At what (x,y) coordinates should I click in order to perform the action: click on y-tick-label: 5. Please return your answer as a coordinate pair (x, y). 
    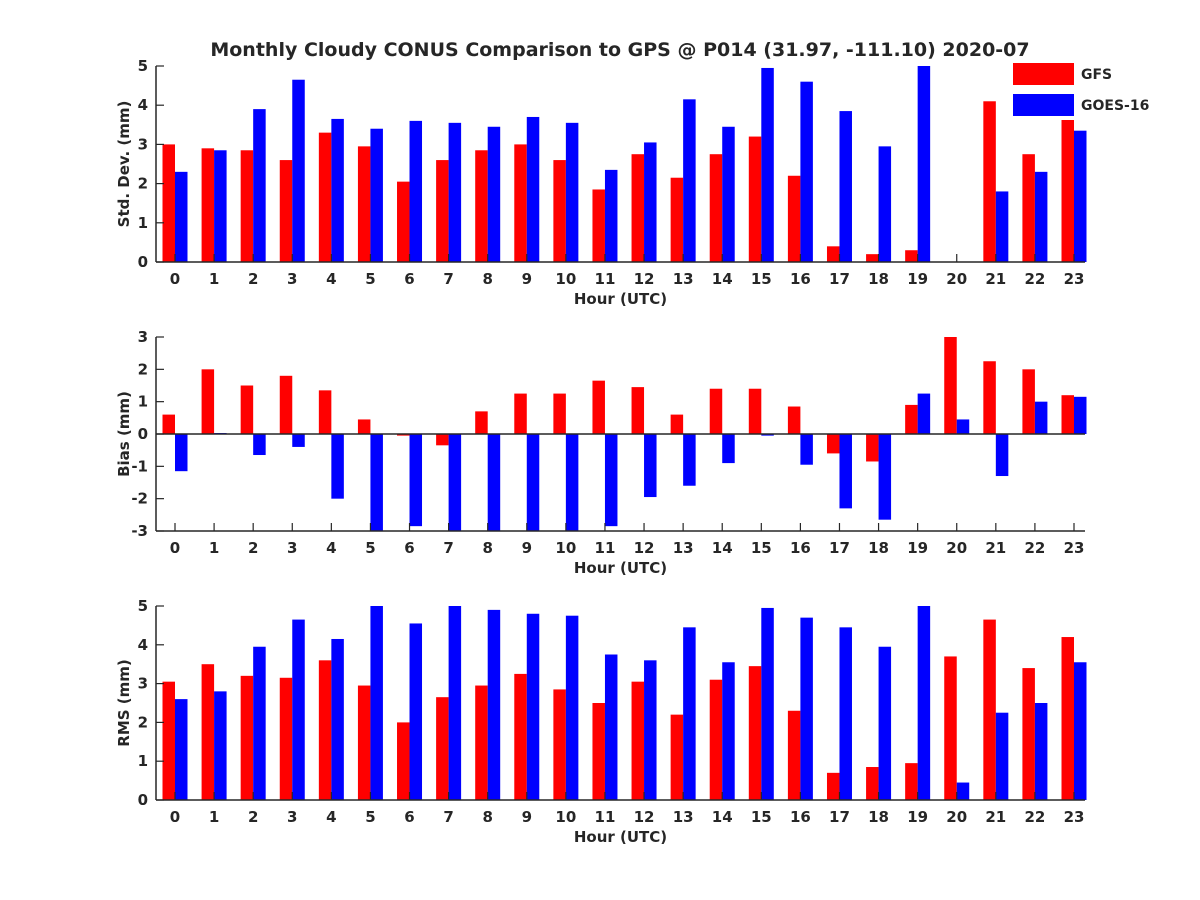
    Looking at the image, I should click on (143, 606).